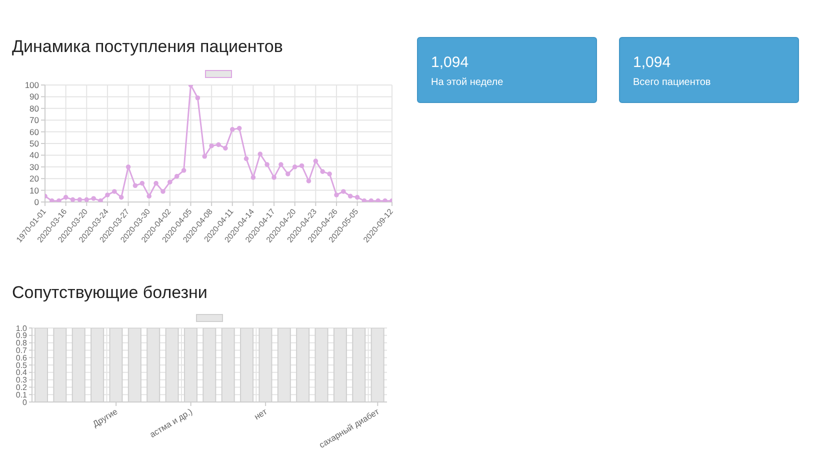  I want to click on y-tick-label: 20, so click(35, 179).